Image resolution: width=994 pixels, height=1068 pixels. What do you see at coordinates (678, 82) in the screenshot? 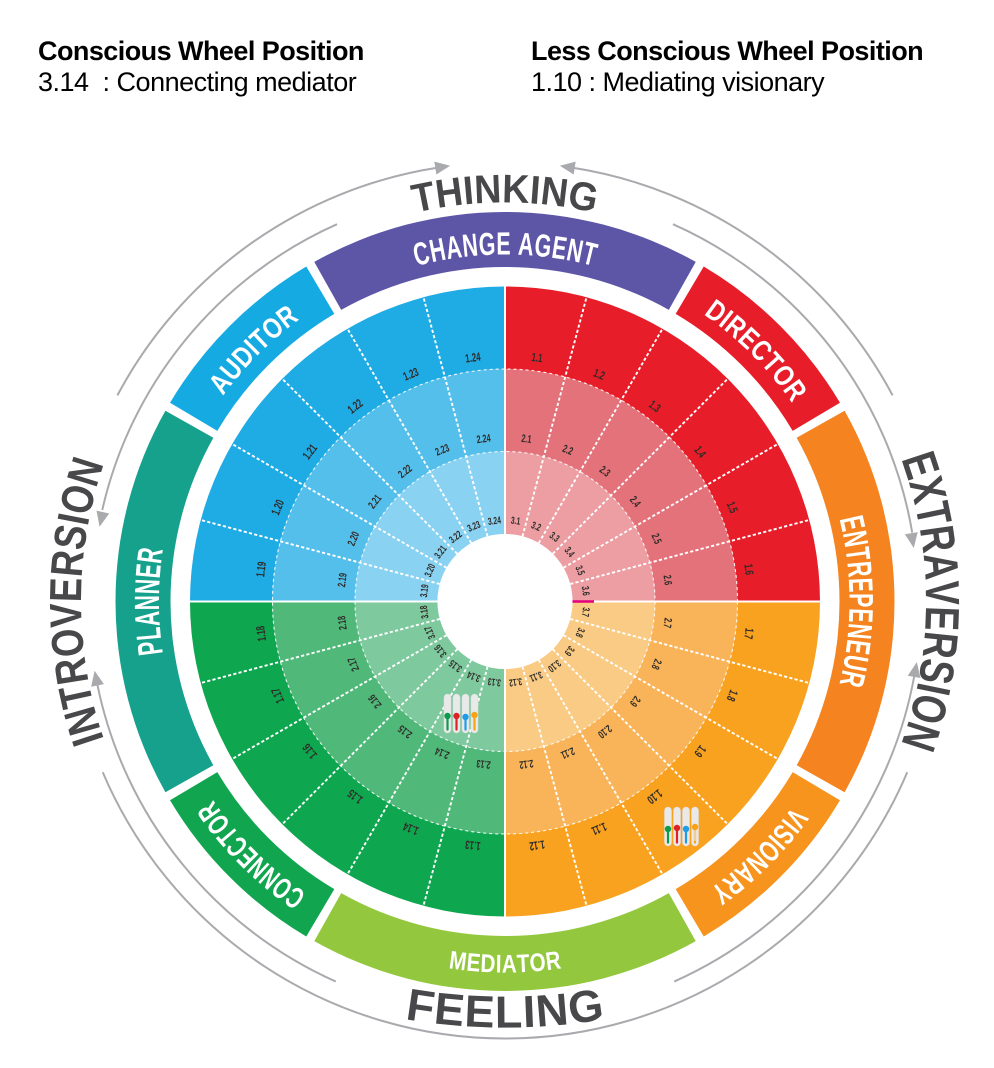
I see `svg-text: 1.10 : Mediating visionary` at bounding box center [678, 82].